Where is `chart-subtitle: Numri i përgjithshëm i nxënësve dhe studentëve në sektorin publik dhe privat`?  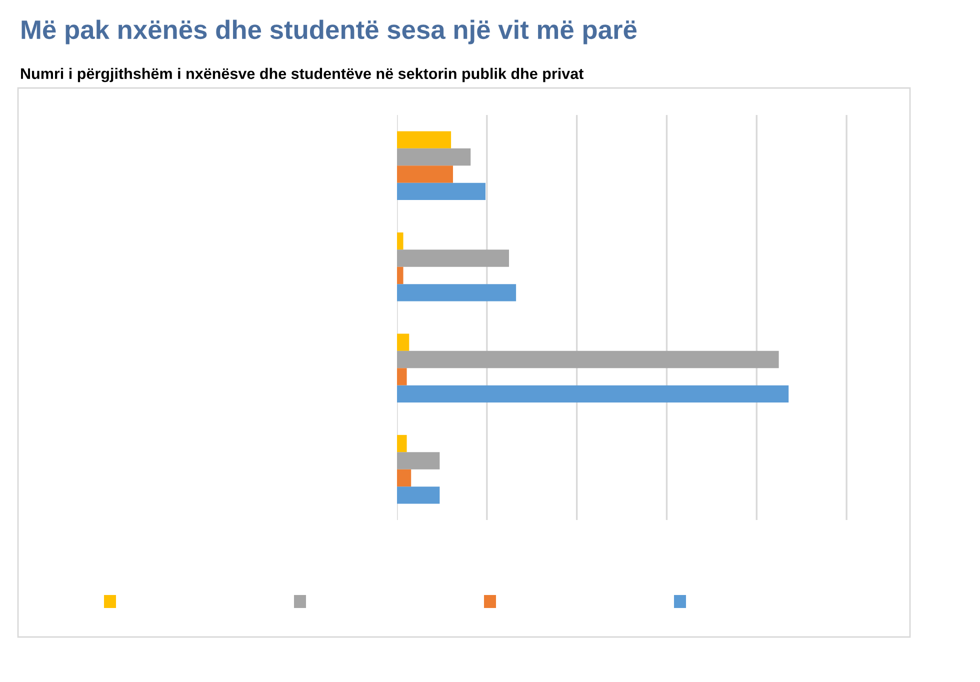
chart-subtitle: Numri i përgjithshëm i nxënësve dhe studentëve në sektorin publik dhe privat is located at coordinates (302, 75).